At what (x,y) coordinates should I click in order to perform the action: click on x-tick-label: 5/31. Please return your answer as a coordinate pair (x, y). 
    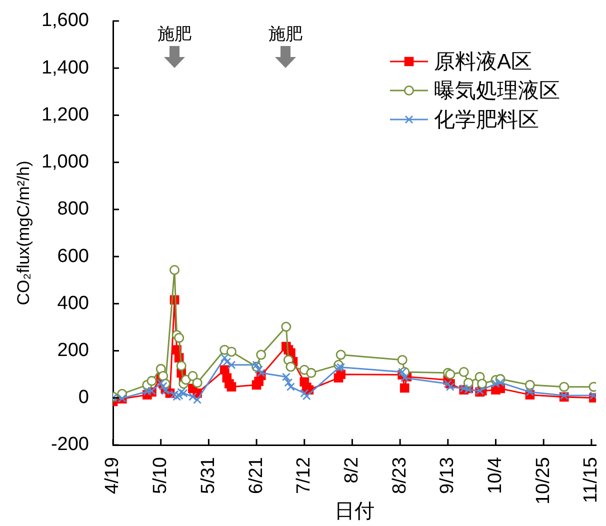
    Looking at the image, I should click on (208, 475).